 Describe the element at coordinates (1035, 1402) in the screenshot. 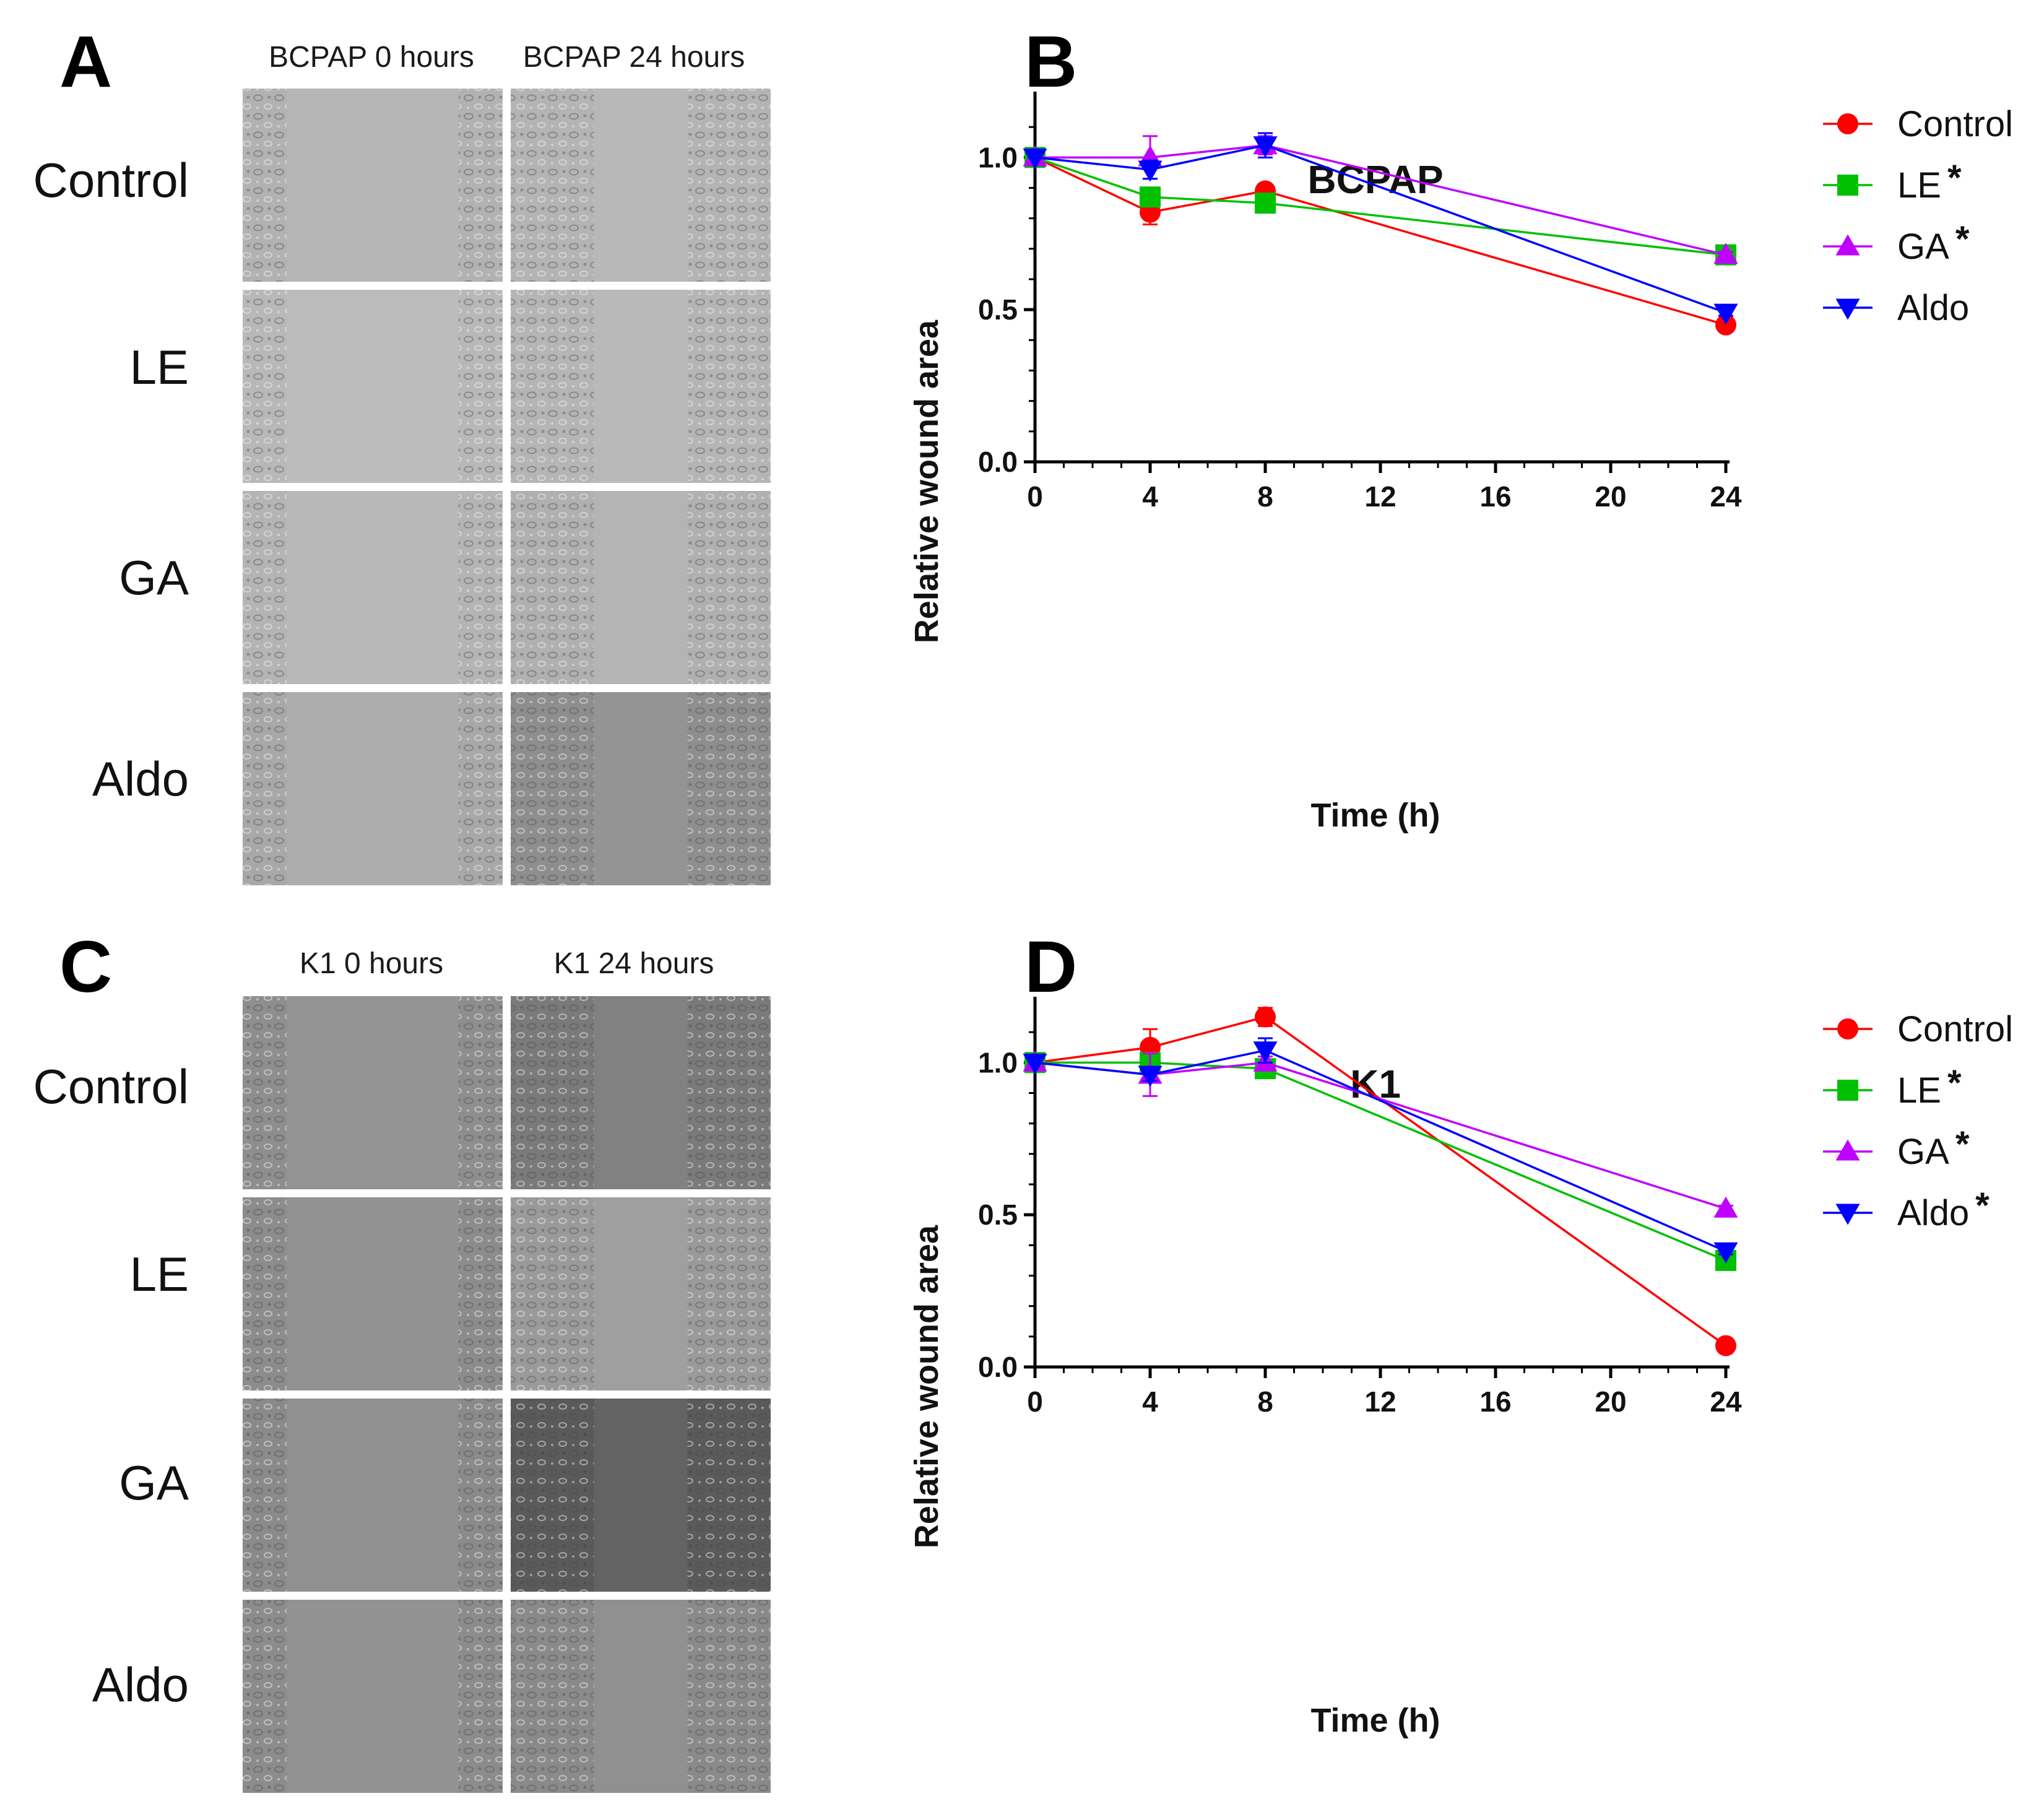

I see `chart-d-xtick-label: 0` at that location.